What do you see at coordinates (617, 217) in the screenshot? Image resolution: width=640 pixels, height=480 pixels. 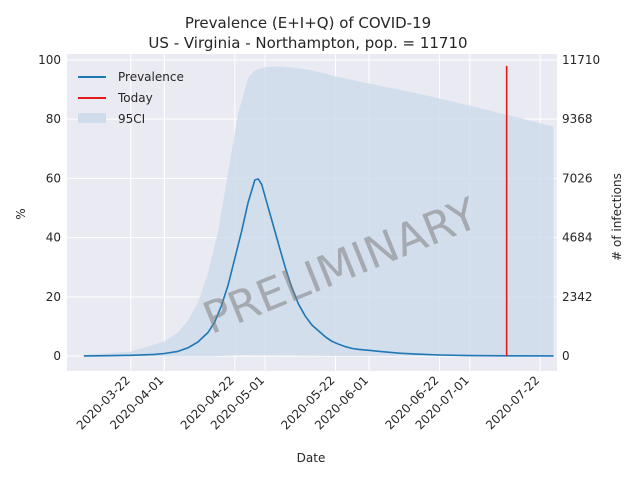 I see `y-right-axis-label: # of infections` at bounding box center [617, 217].